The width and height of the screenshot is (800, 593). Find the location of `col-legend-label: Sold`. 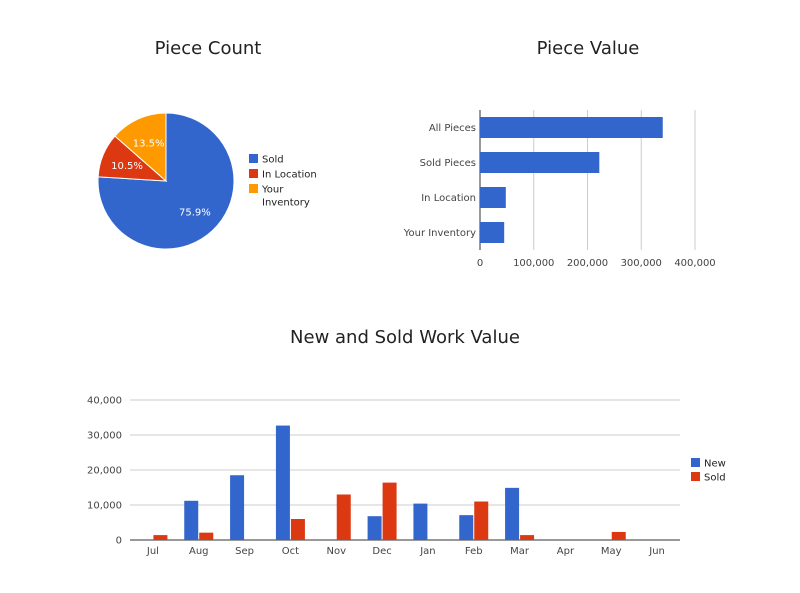

col-legend-label: Sold is located at coordinates (715, 478).